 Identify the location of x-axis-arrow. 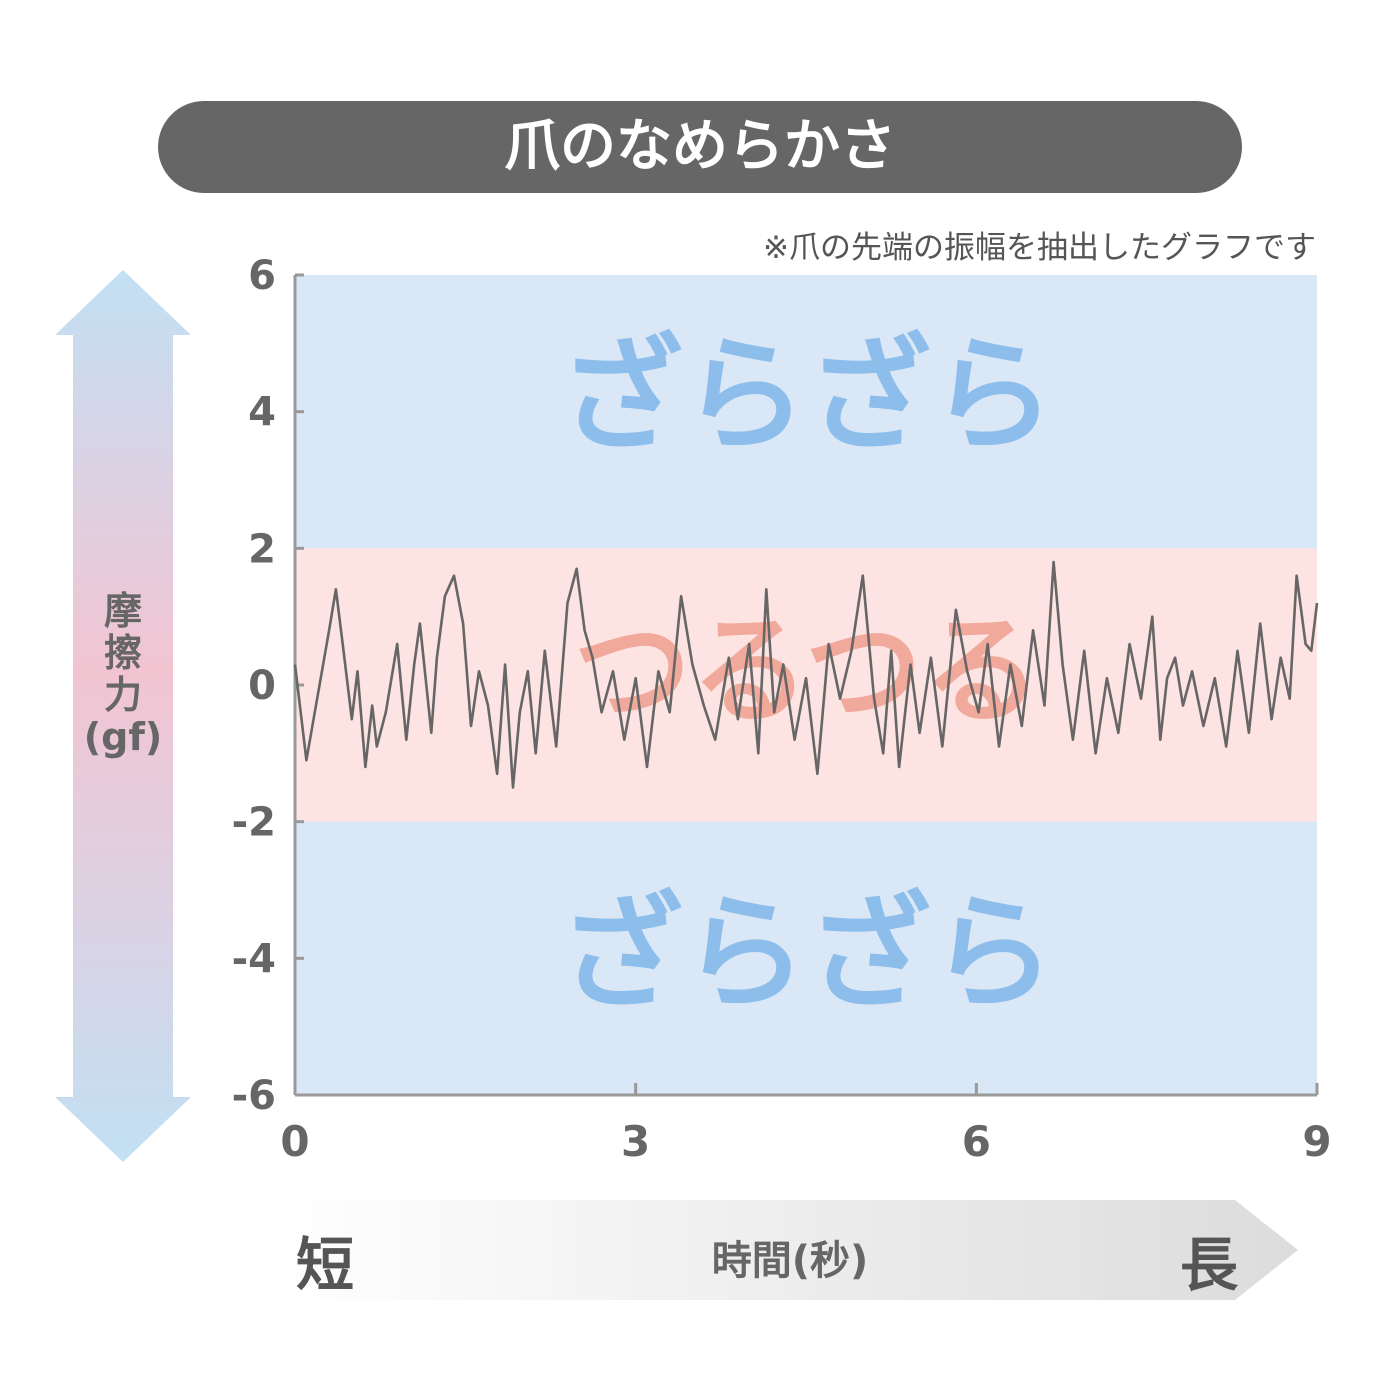
(784, 1250).